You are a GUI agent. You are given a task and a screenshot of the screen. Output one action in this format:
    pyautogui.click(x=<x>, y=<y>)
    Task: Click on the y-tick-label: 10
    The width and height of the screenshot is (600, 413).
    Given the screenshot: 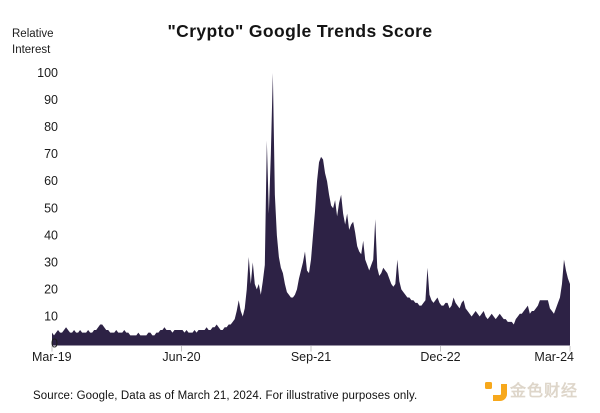 What is the action you would take?
    pyautogui.click(x=51, y=316)
    